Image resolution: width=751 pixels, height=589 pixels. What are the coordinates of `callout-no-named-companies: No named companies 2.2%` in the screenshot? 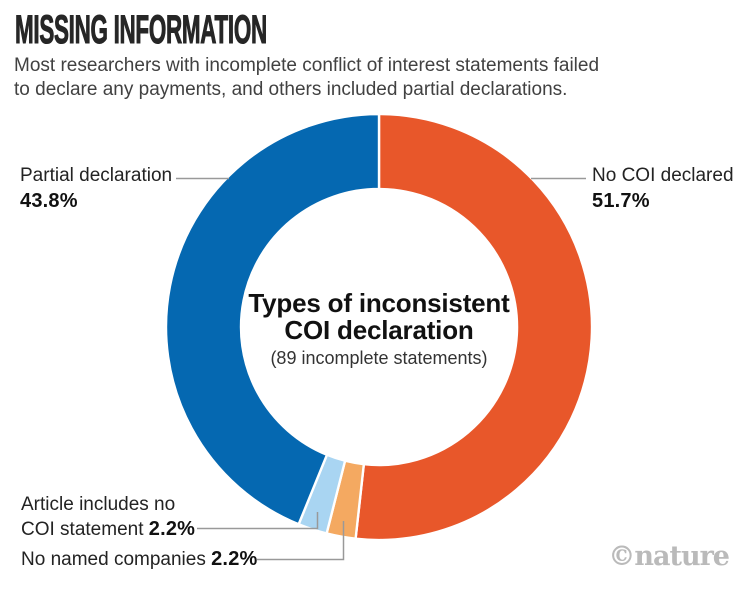 It's located at (139, 559).